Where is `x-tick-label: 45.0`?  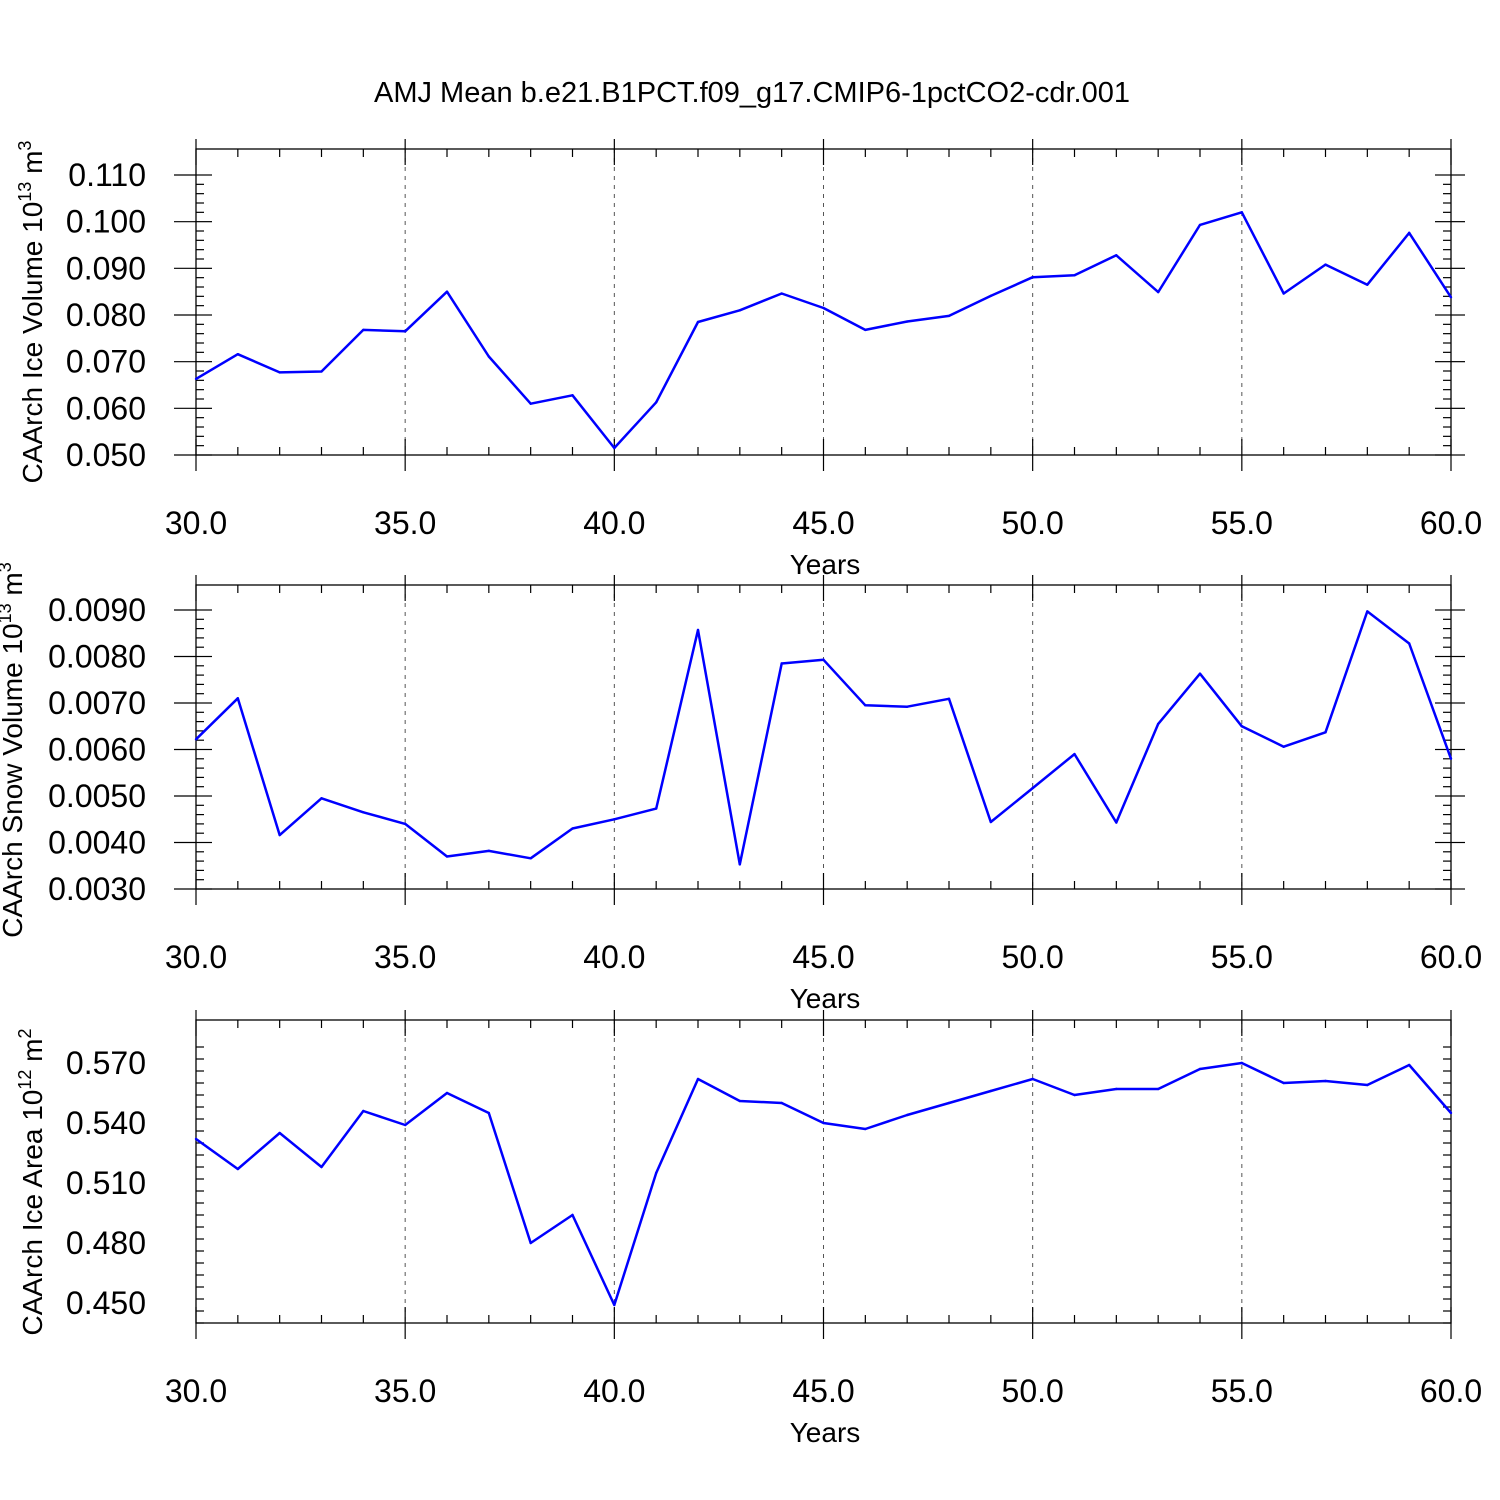 x-tick-label: 45.0 is located at coordinates (823, 1391).